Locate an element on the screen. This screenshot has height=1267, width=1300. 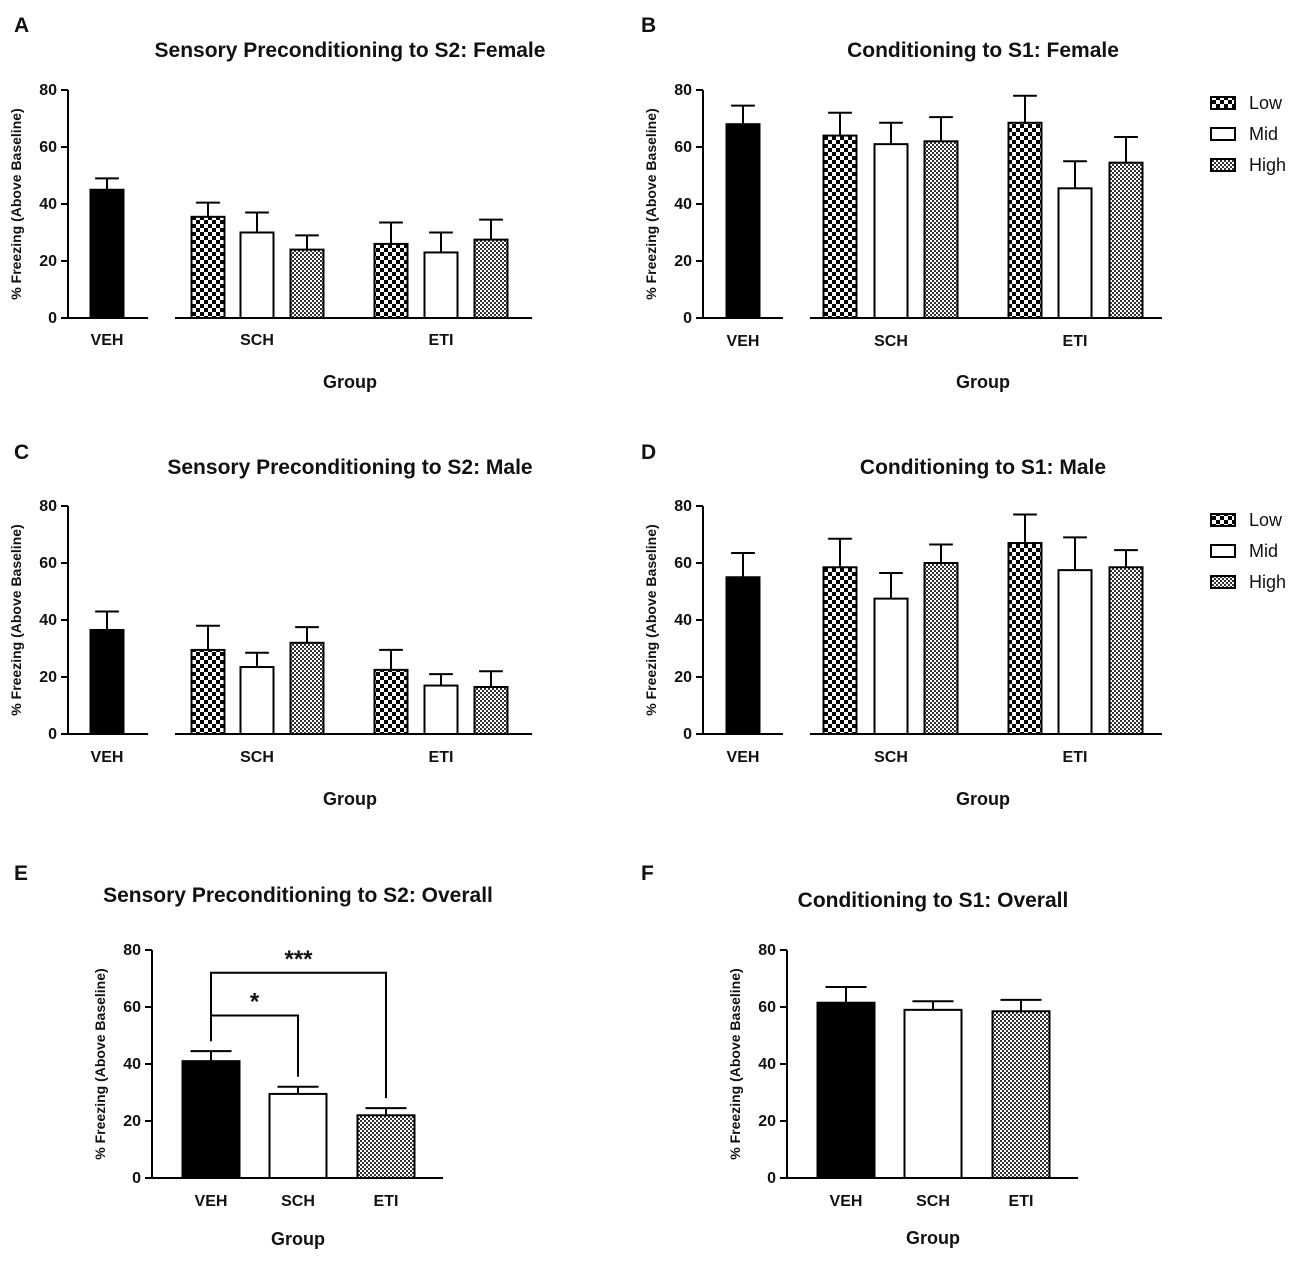
panel-letter: F is located at coordinates (647, 873).